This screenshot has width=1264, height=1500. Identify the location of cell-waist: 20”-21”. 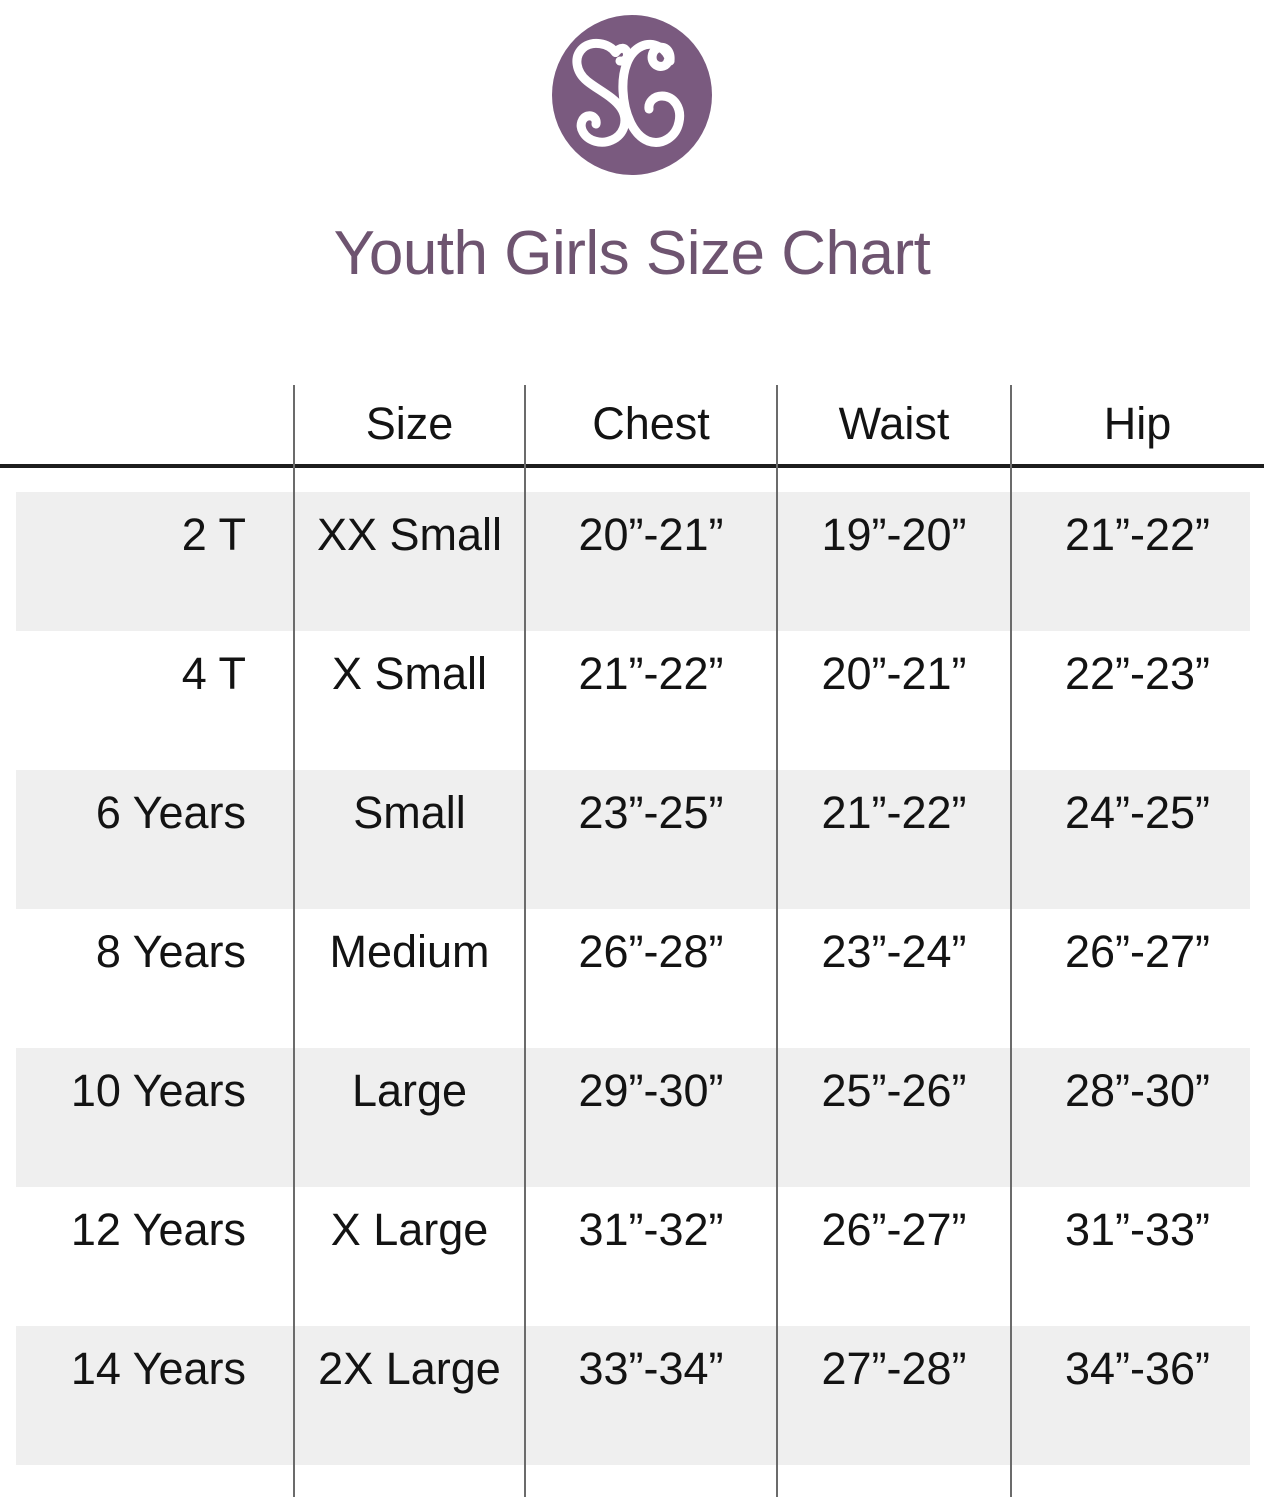
(894, 673).